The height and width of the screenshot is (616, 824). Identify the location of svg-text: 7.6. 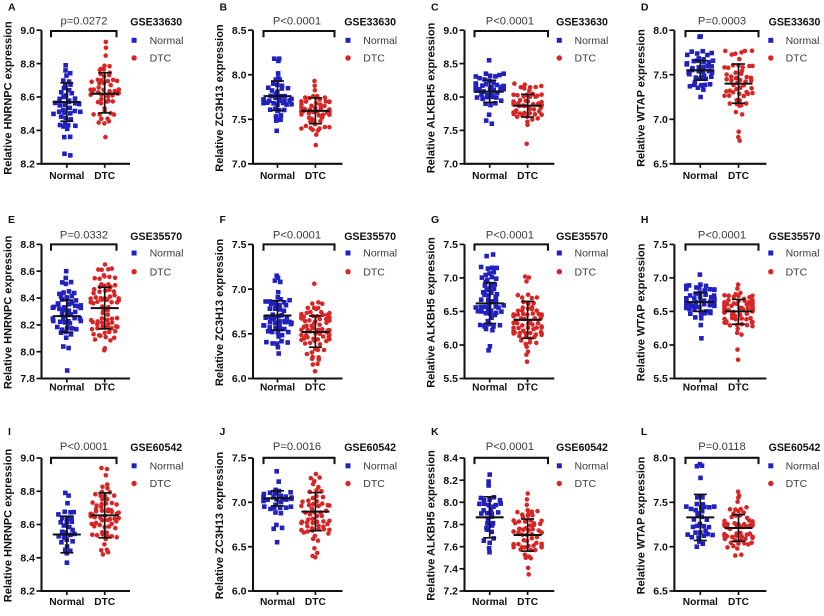
(450, 547).